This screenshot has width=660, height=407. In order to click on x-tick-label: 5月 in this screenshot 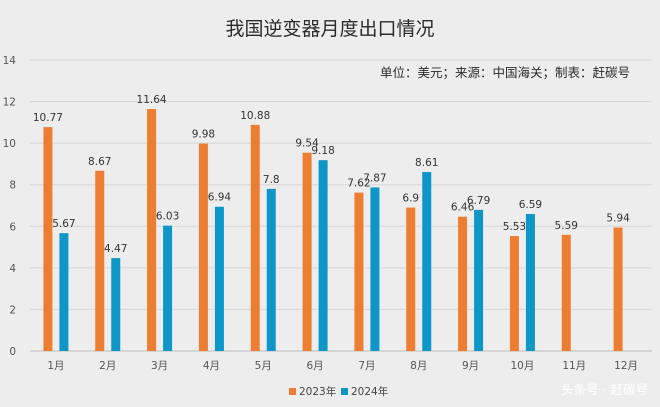, I will do `click(263, 366)`.